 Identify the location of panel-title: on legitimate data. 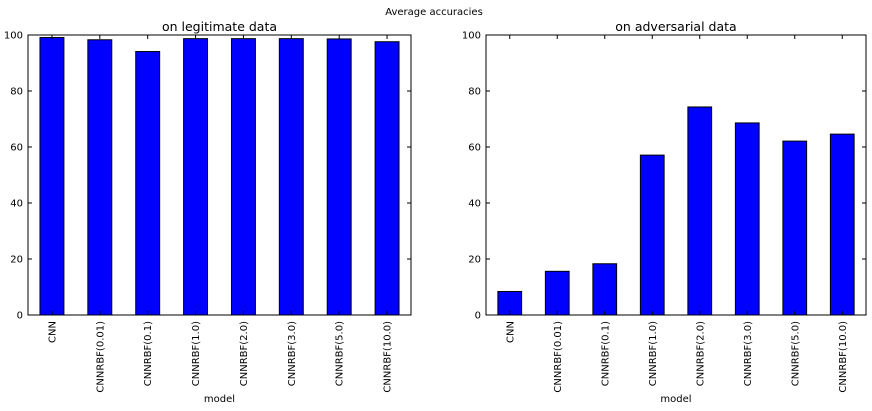
(219, 26).